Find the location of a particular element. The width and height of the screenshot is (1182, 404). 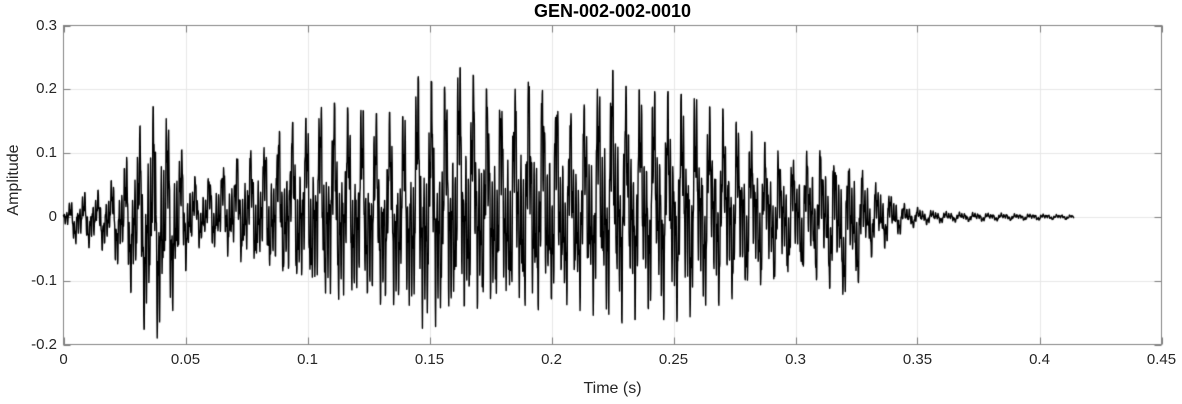

x-tick-label: 0.3 is located at coordinates (795, 359).